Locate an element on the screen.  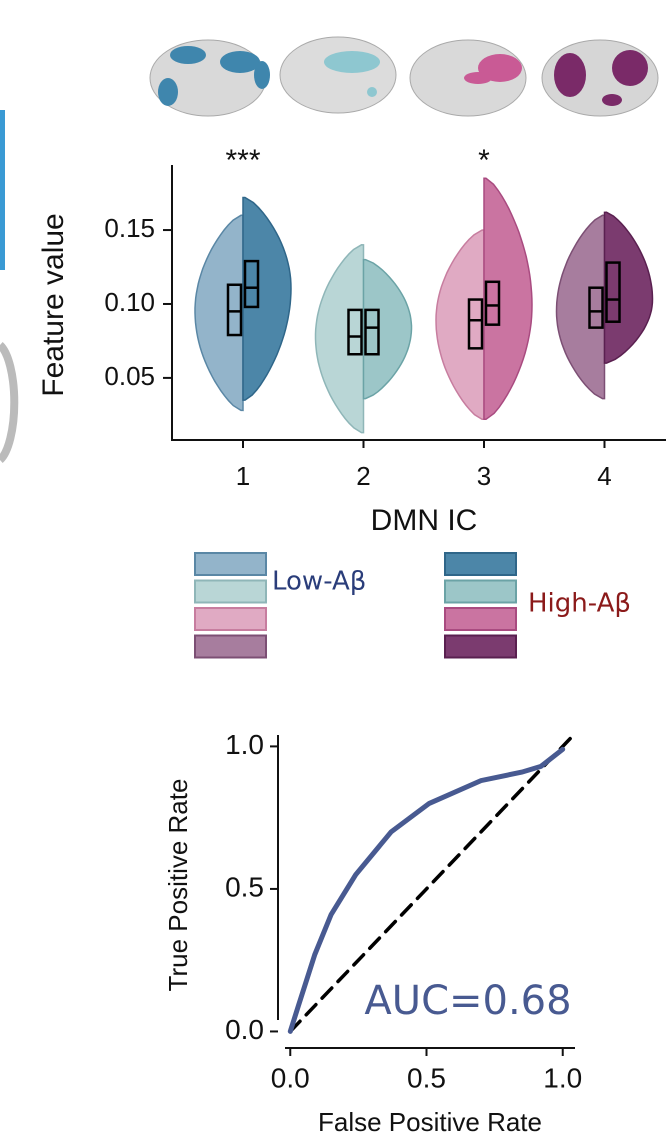
reference-line is located at coordinates (432, 883).